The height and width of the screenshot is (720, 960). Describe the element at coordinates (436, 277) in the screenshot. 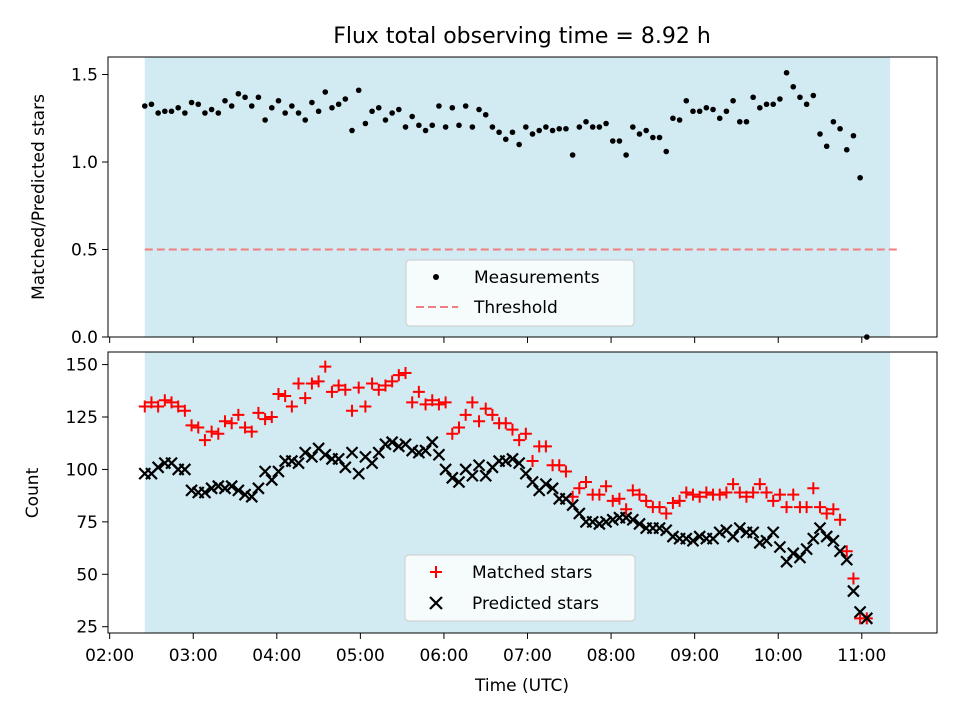

I see `legend-measurements-marker` at that location.